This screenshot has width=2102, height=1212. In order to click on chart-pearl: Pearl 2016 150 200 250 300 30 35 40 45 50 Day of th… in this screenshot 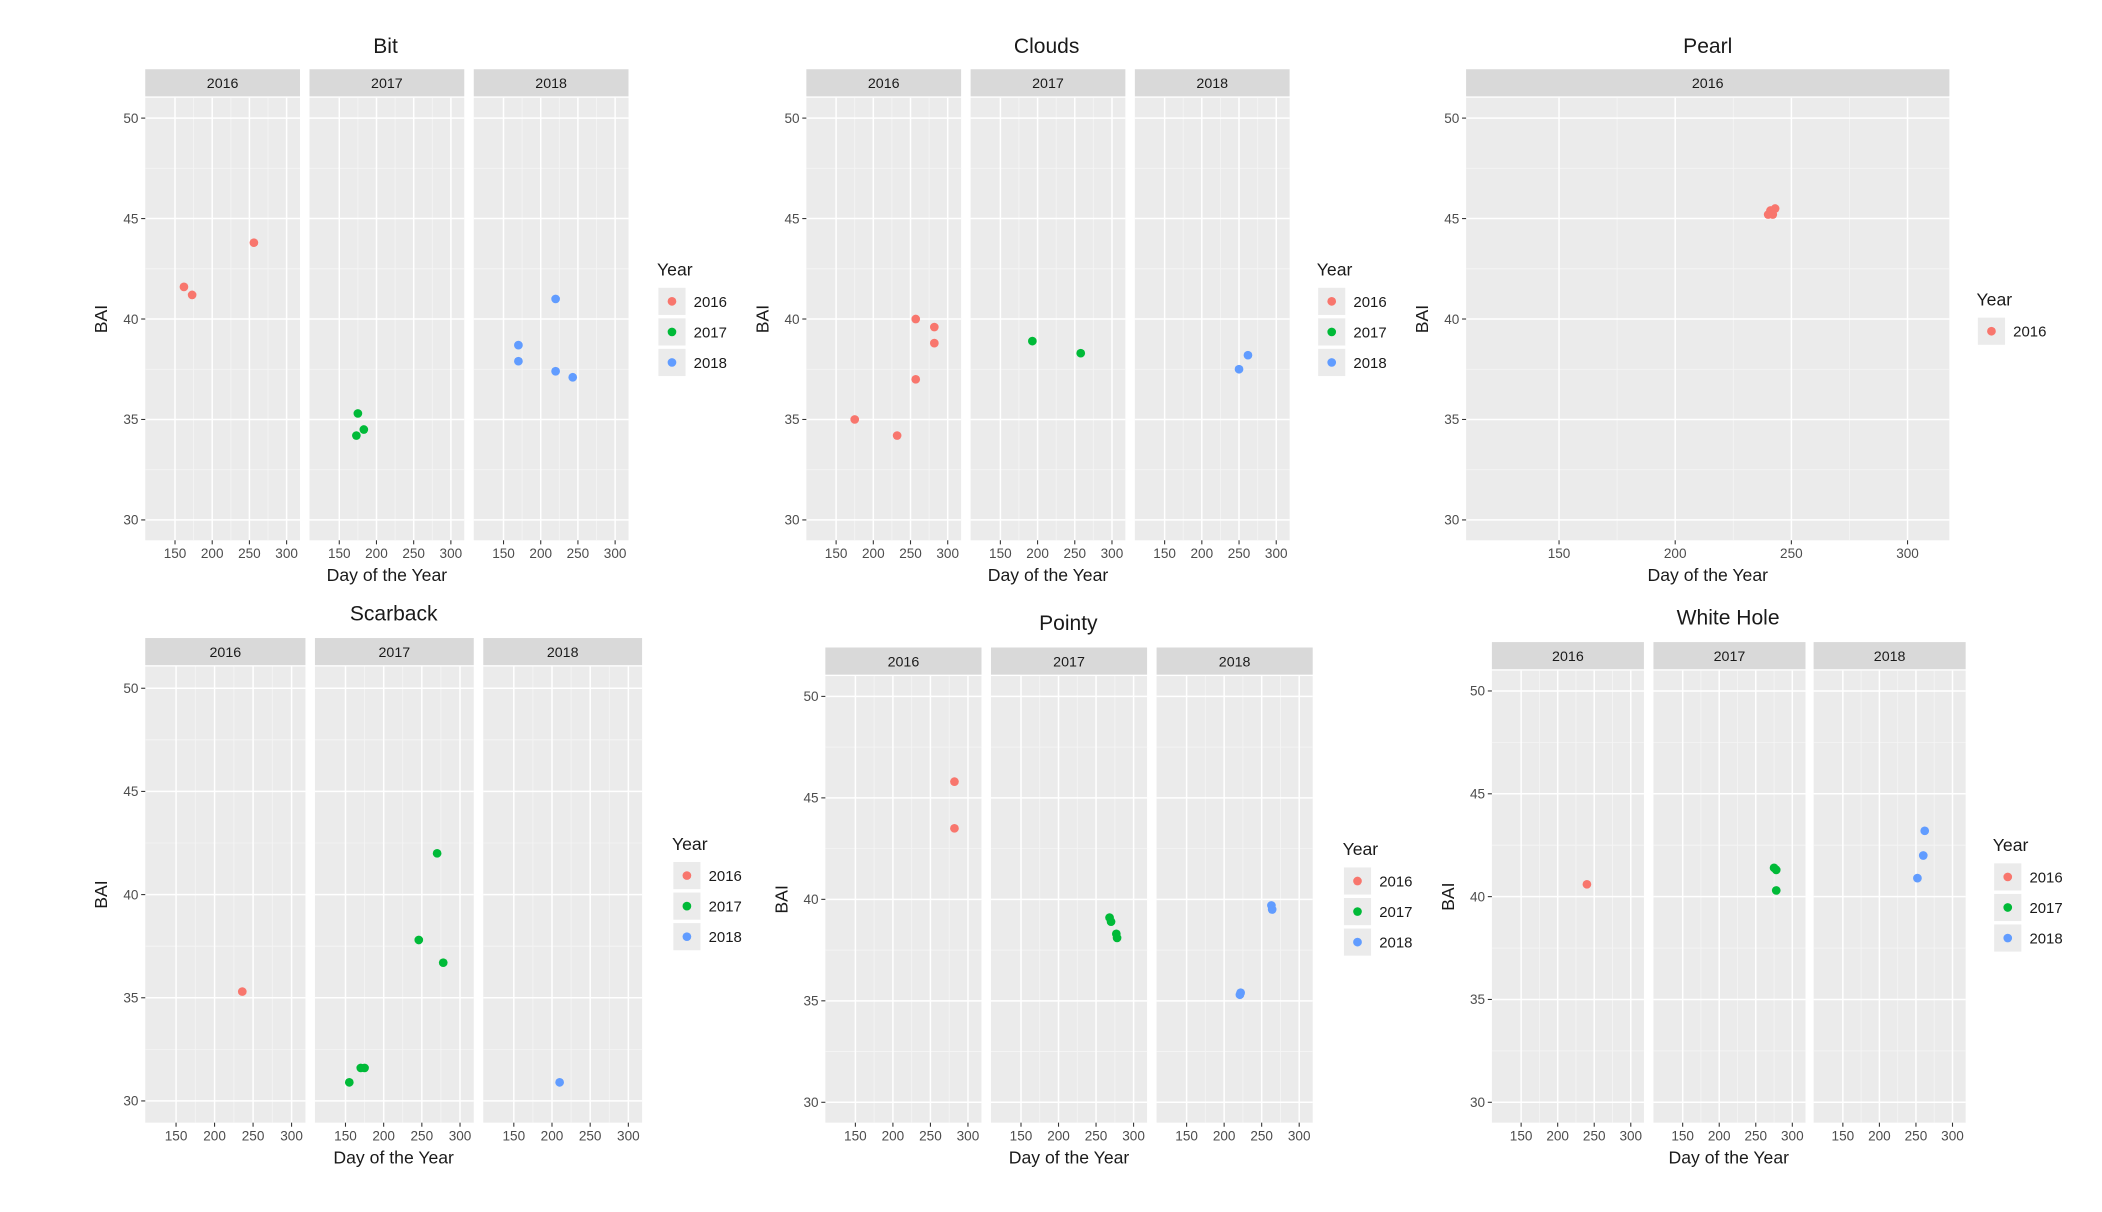, I will do `click(1729, 310)`.